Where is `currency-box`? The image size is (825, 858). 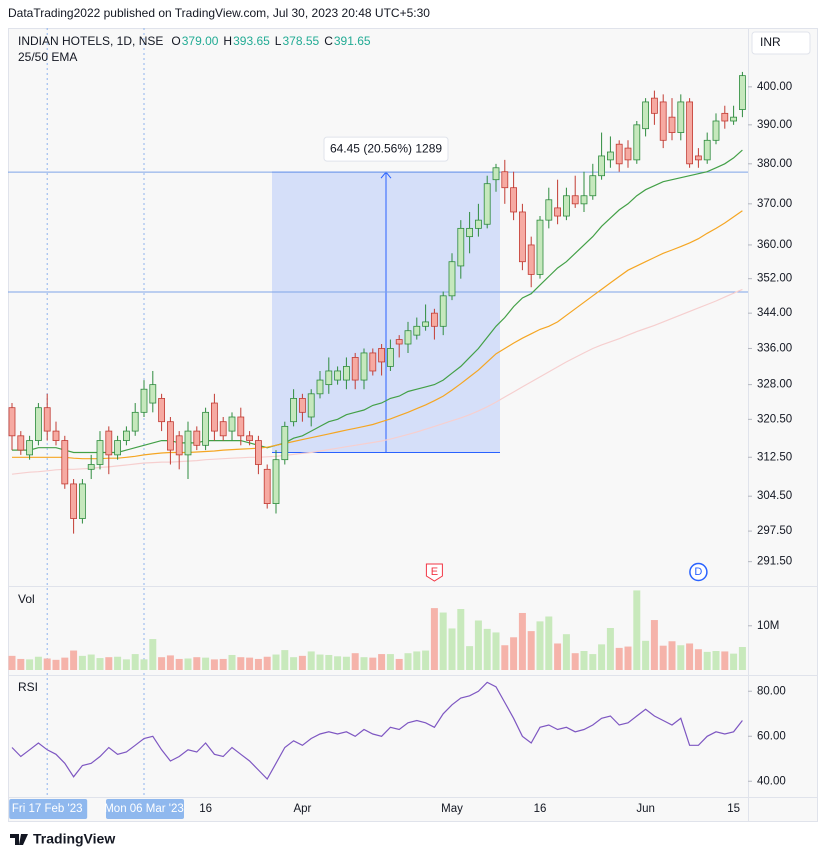
currency-box is located at coordinates (781, 43).